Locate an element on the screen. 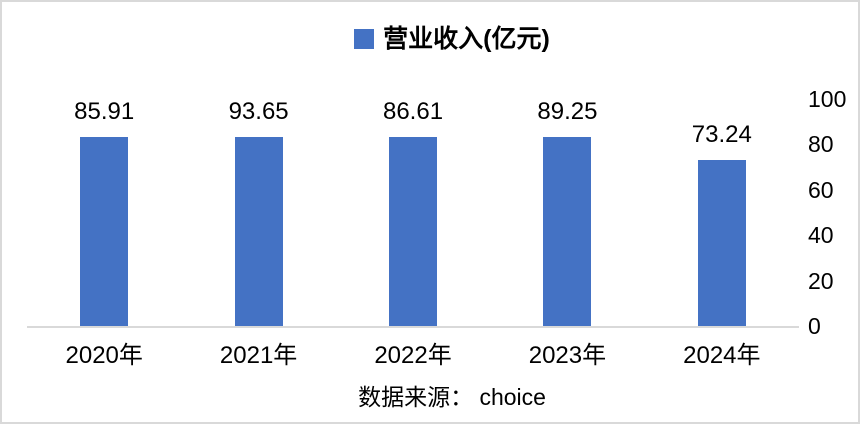 Image resolution: width=860 pixels, height=424 pixels. legend-swatch-icon is located at coordinates (364, 39).